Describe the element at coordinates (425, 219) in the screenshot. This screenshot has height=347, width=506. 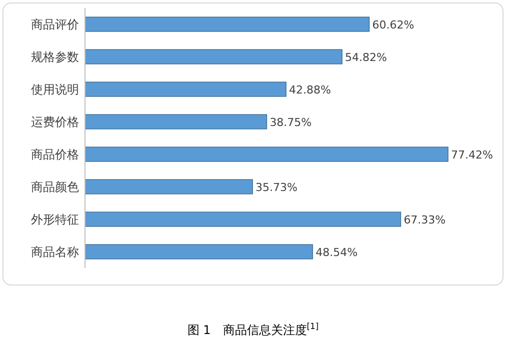
I see `data-label: 67.33%` at that location.